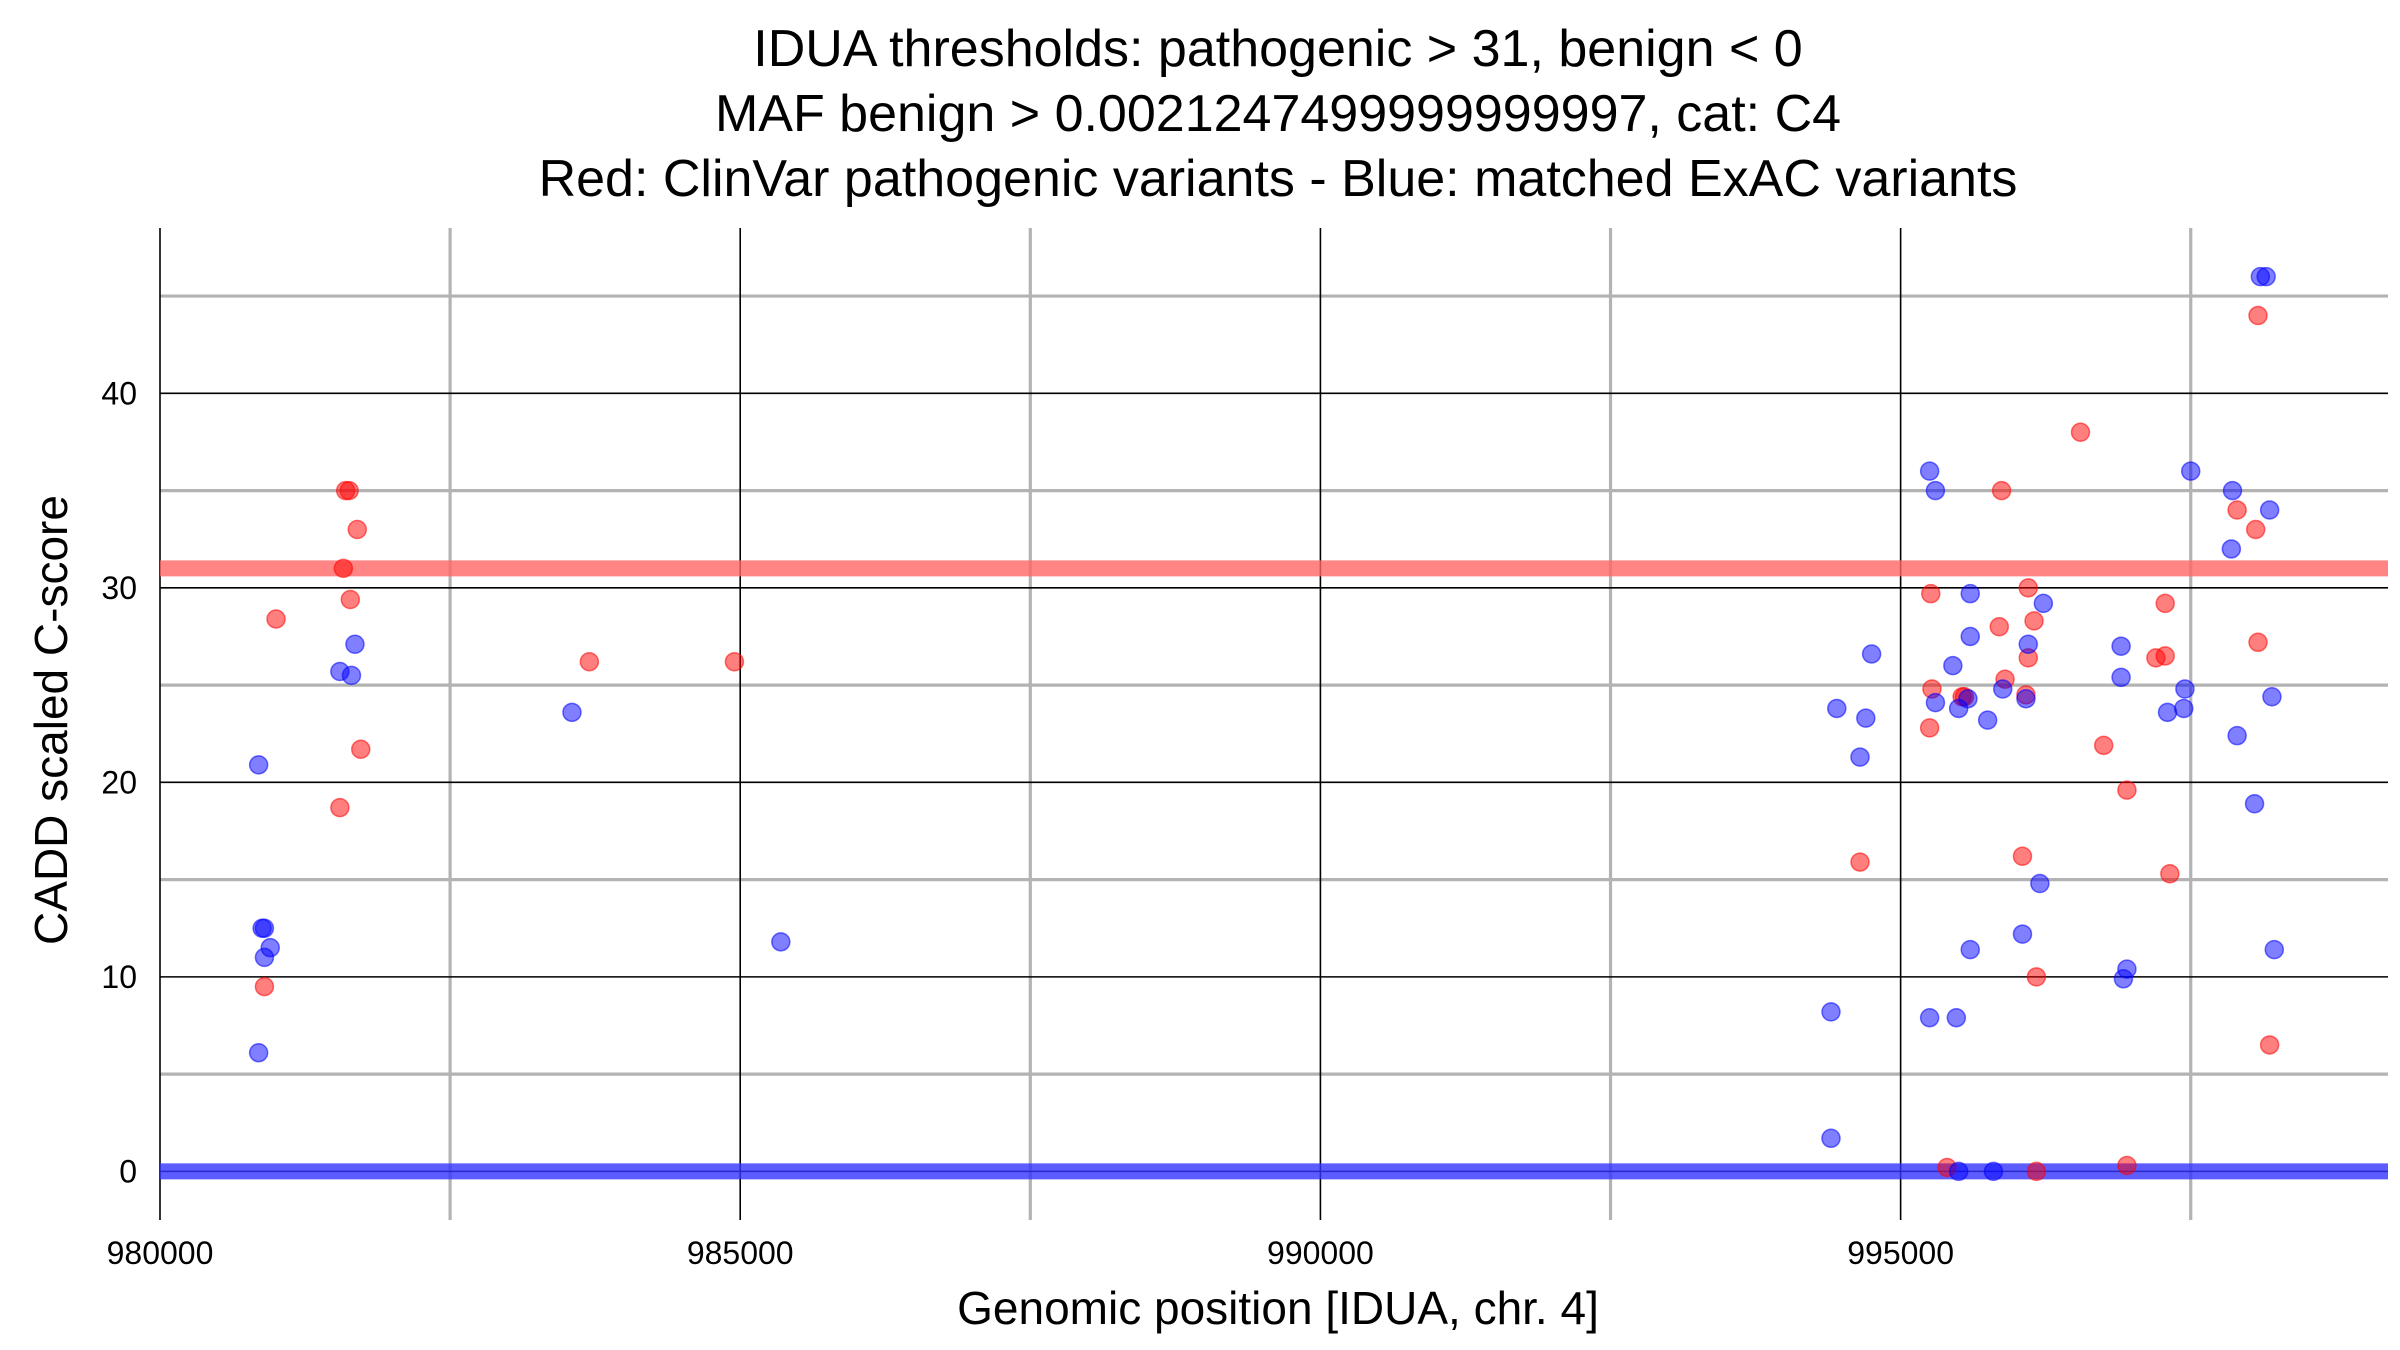 This screenshot has height=1350, width=2400. Describe the element at coordinates (160, 1253) in the screenshot. I see `x-tick-label: 980000` at that location.